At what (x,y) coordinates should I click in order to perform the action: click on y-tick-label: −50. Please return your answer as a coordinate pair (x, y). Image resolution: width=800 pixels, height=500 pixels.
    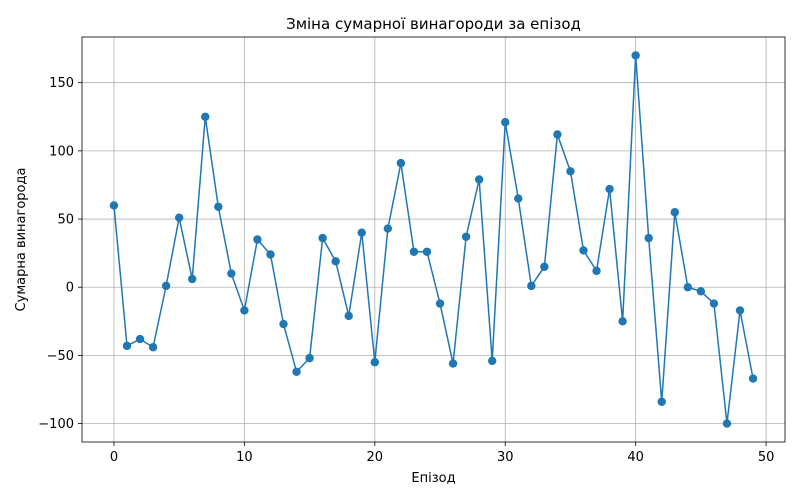
    Looking at the image, I should click on (60, 356).